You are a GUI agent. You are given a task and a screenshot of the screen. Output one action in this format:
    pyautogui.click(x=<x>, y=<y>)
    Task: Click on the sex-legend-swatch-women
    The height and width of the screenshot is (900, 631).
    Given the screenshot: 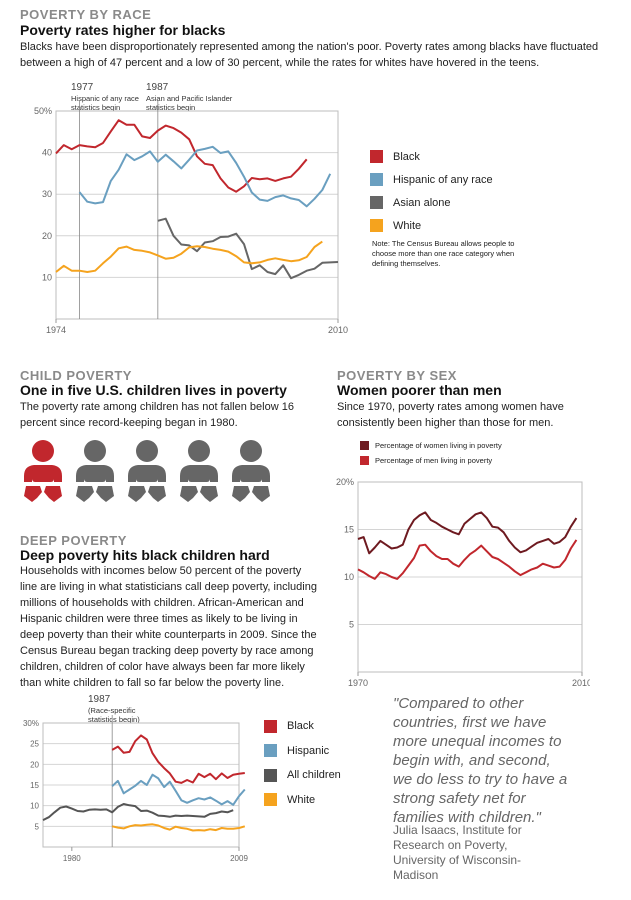 What is the action you would take?
    pyautogui.click(x=364, y=445)
    